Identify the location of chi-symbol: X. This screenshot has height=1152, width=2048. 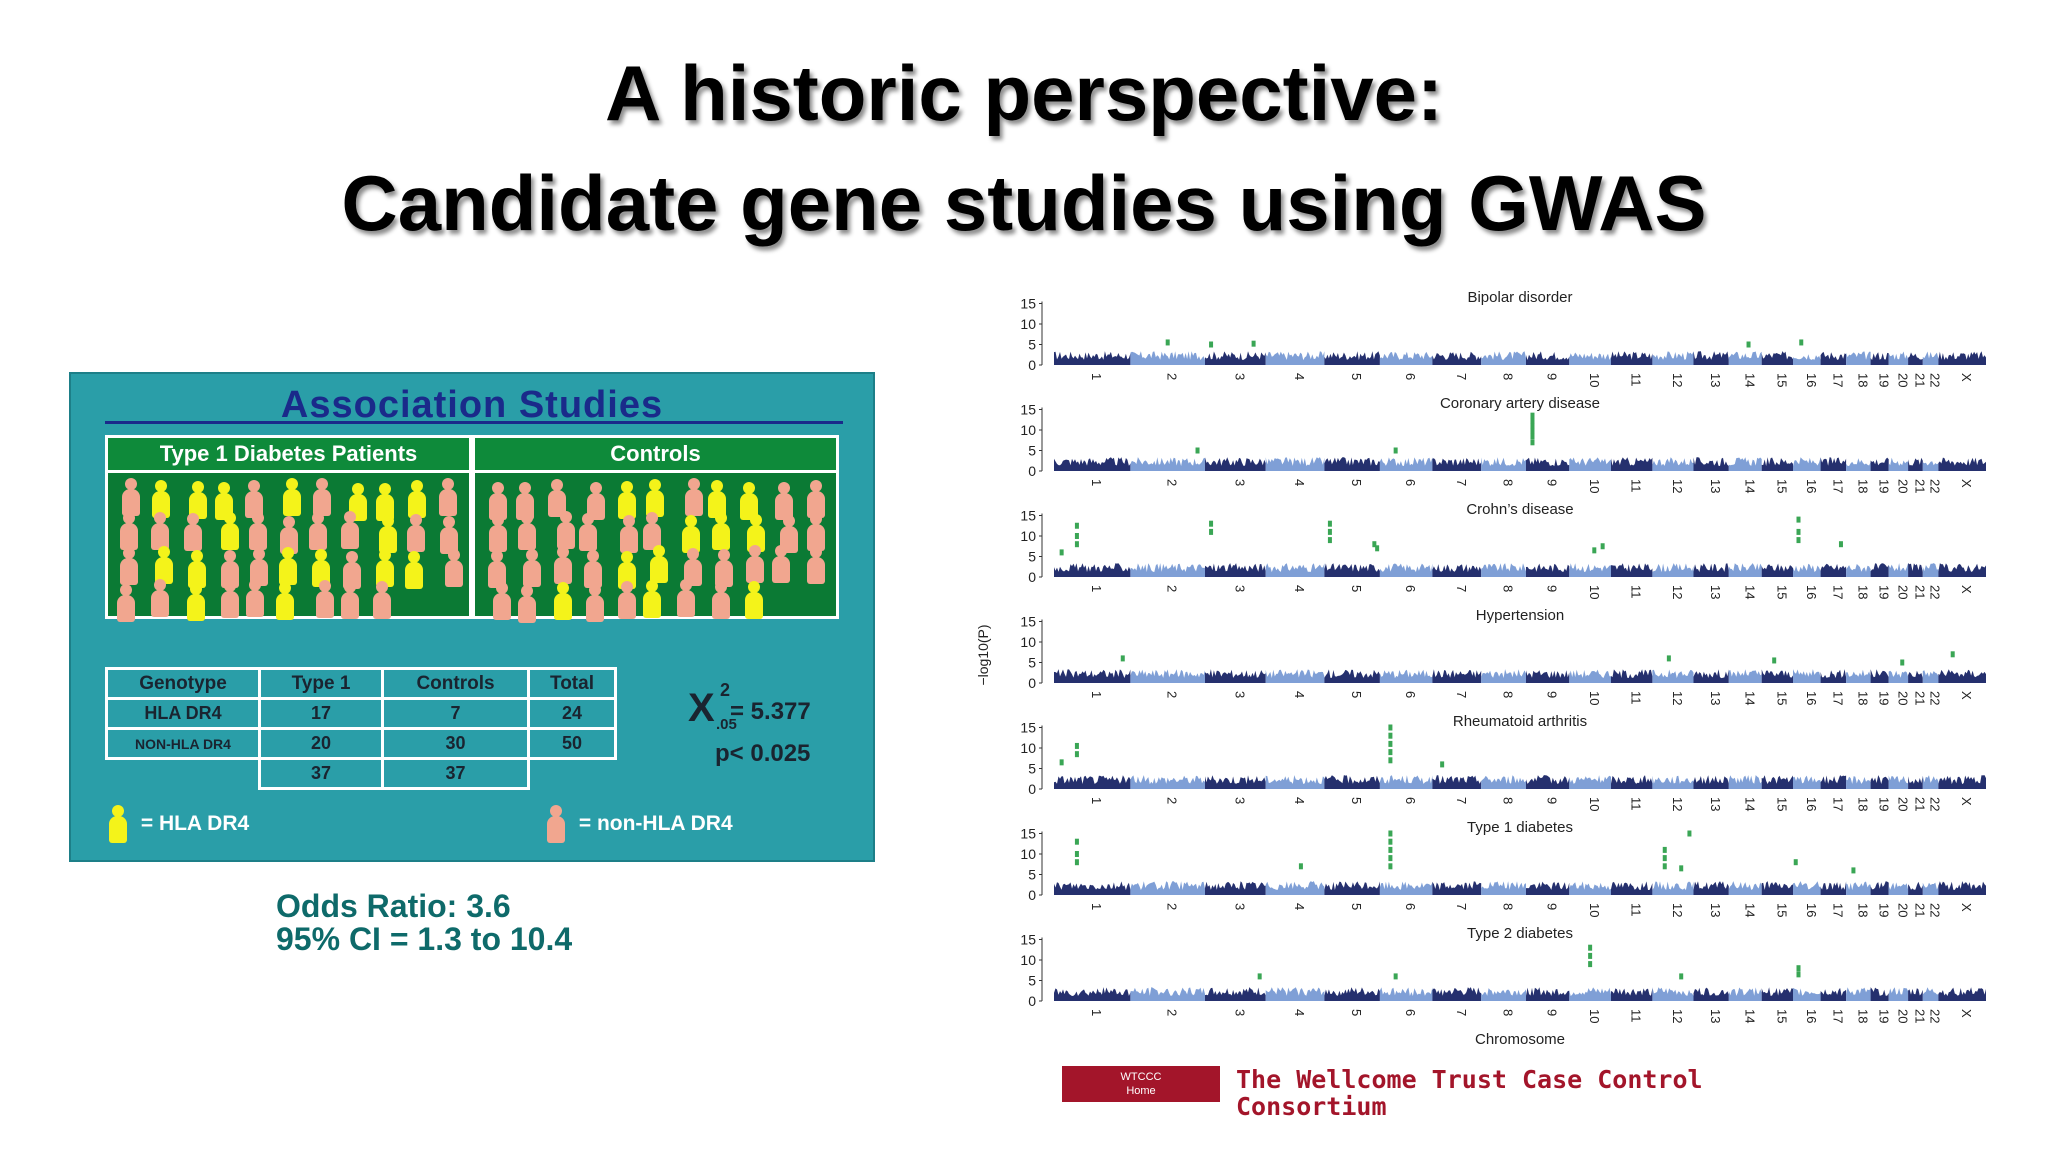
(701, 708).